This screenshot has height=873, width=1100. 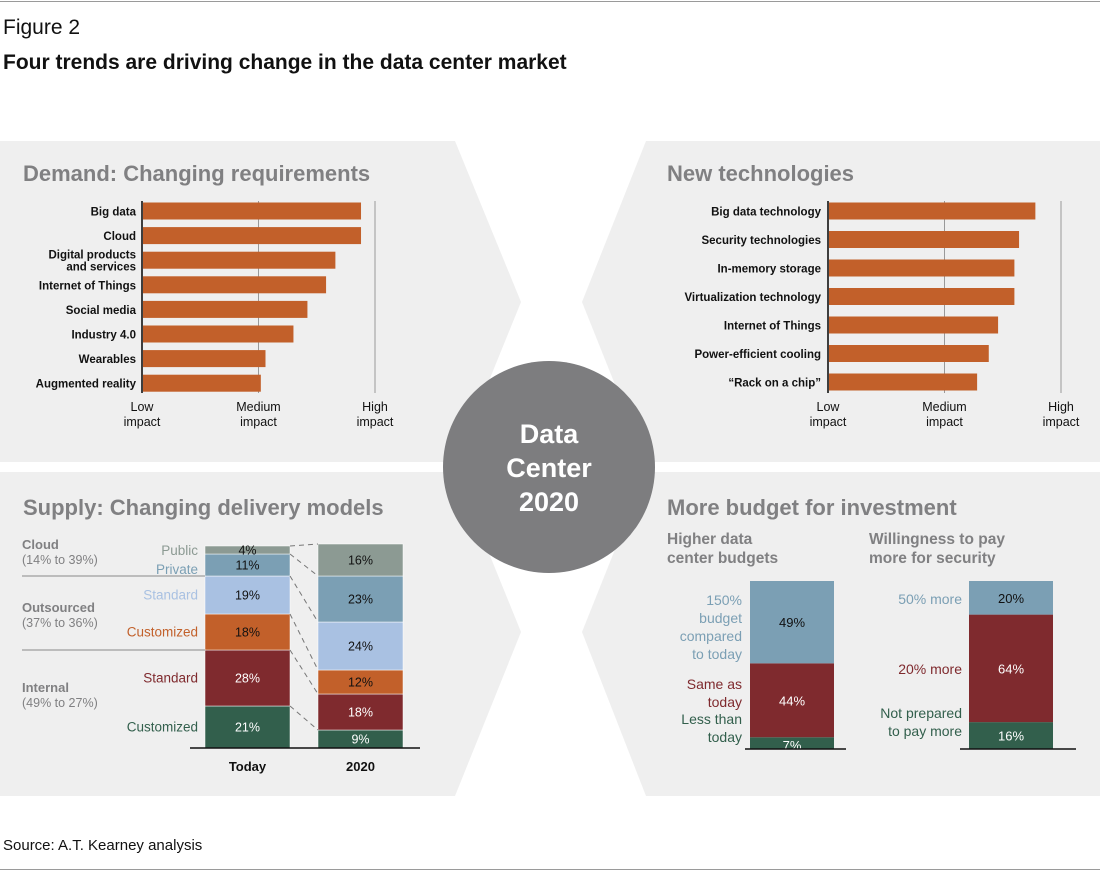 I want to click on x-category-label: Today, so click(x=248, y=766).